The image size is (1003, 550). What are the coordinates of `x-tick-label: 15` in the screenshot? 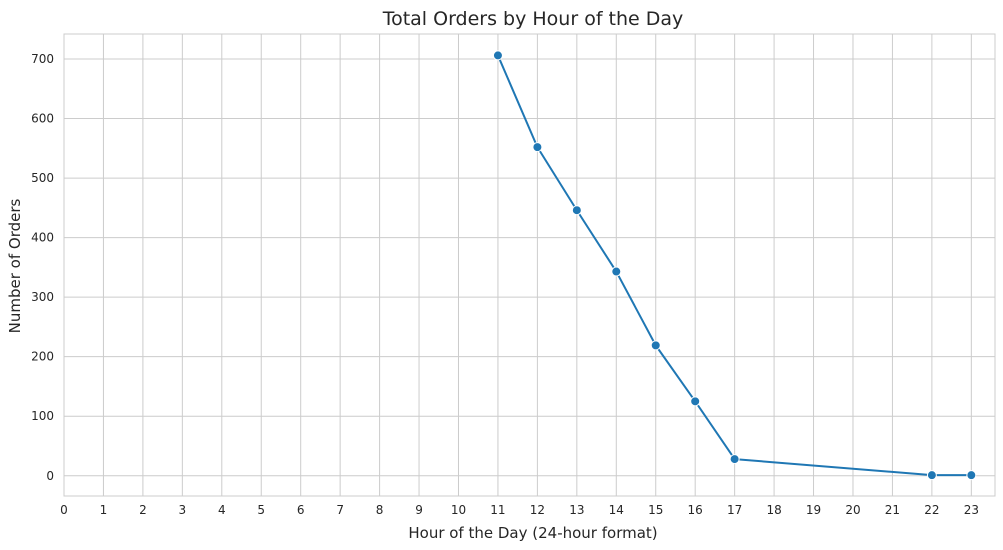 It's located at (655, 510).